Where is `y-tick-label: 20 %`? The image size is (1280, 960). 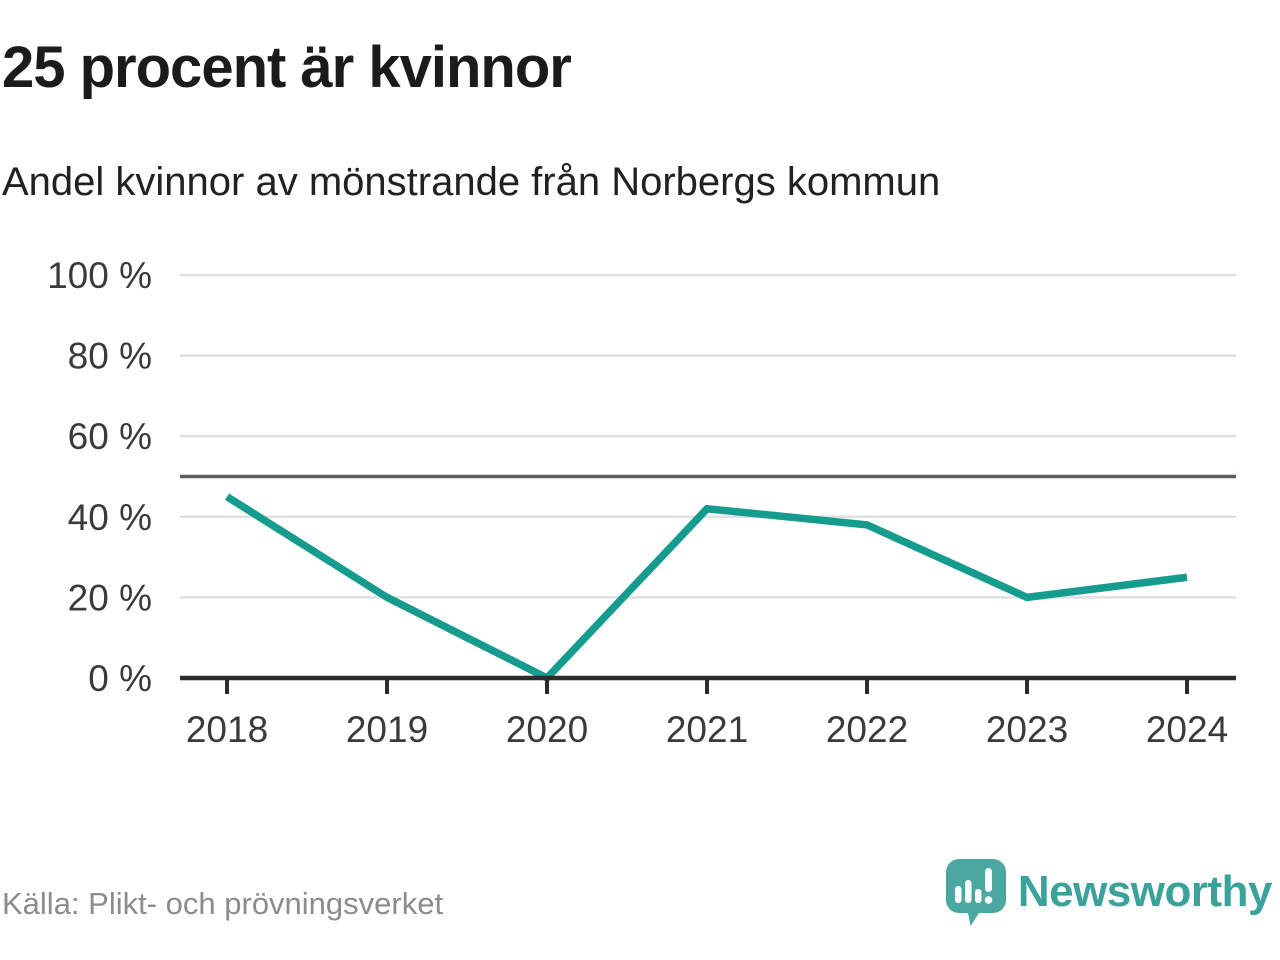
y-tick-label: 20 % is located at coordinates (110, 597).